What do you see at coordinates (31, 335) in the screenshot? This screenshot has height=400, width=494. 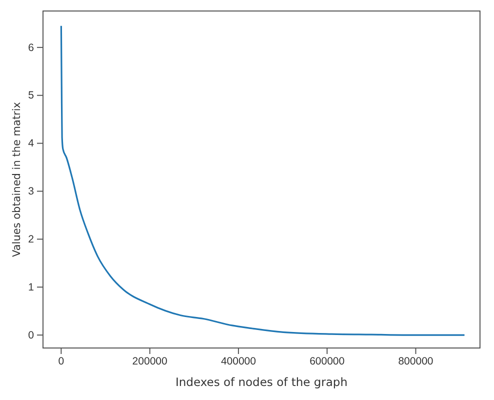 I see `y-tick-label: 0` at bounding box center [31, 335].